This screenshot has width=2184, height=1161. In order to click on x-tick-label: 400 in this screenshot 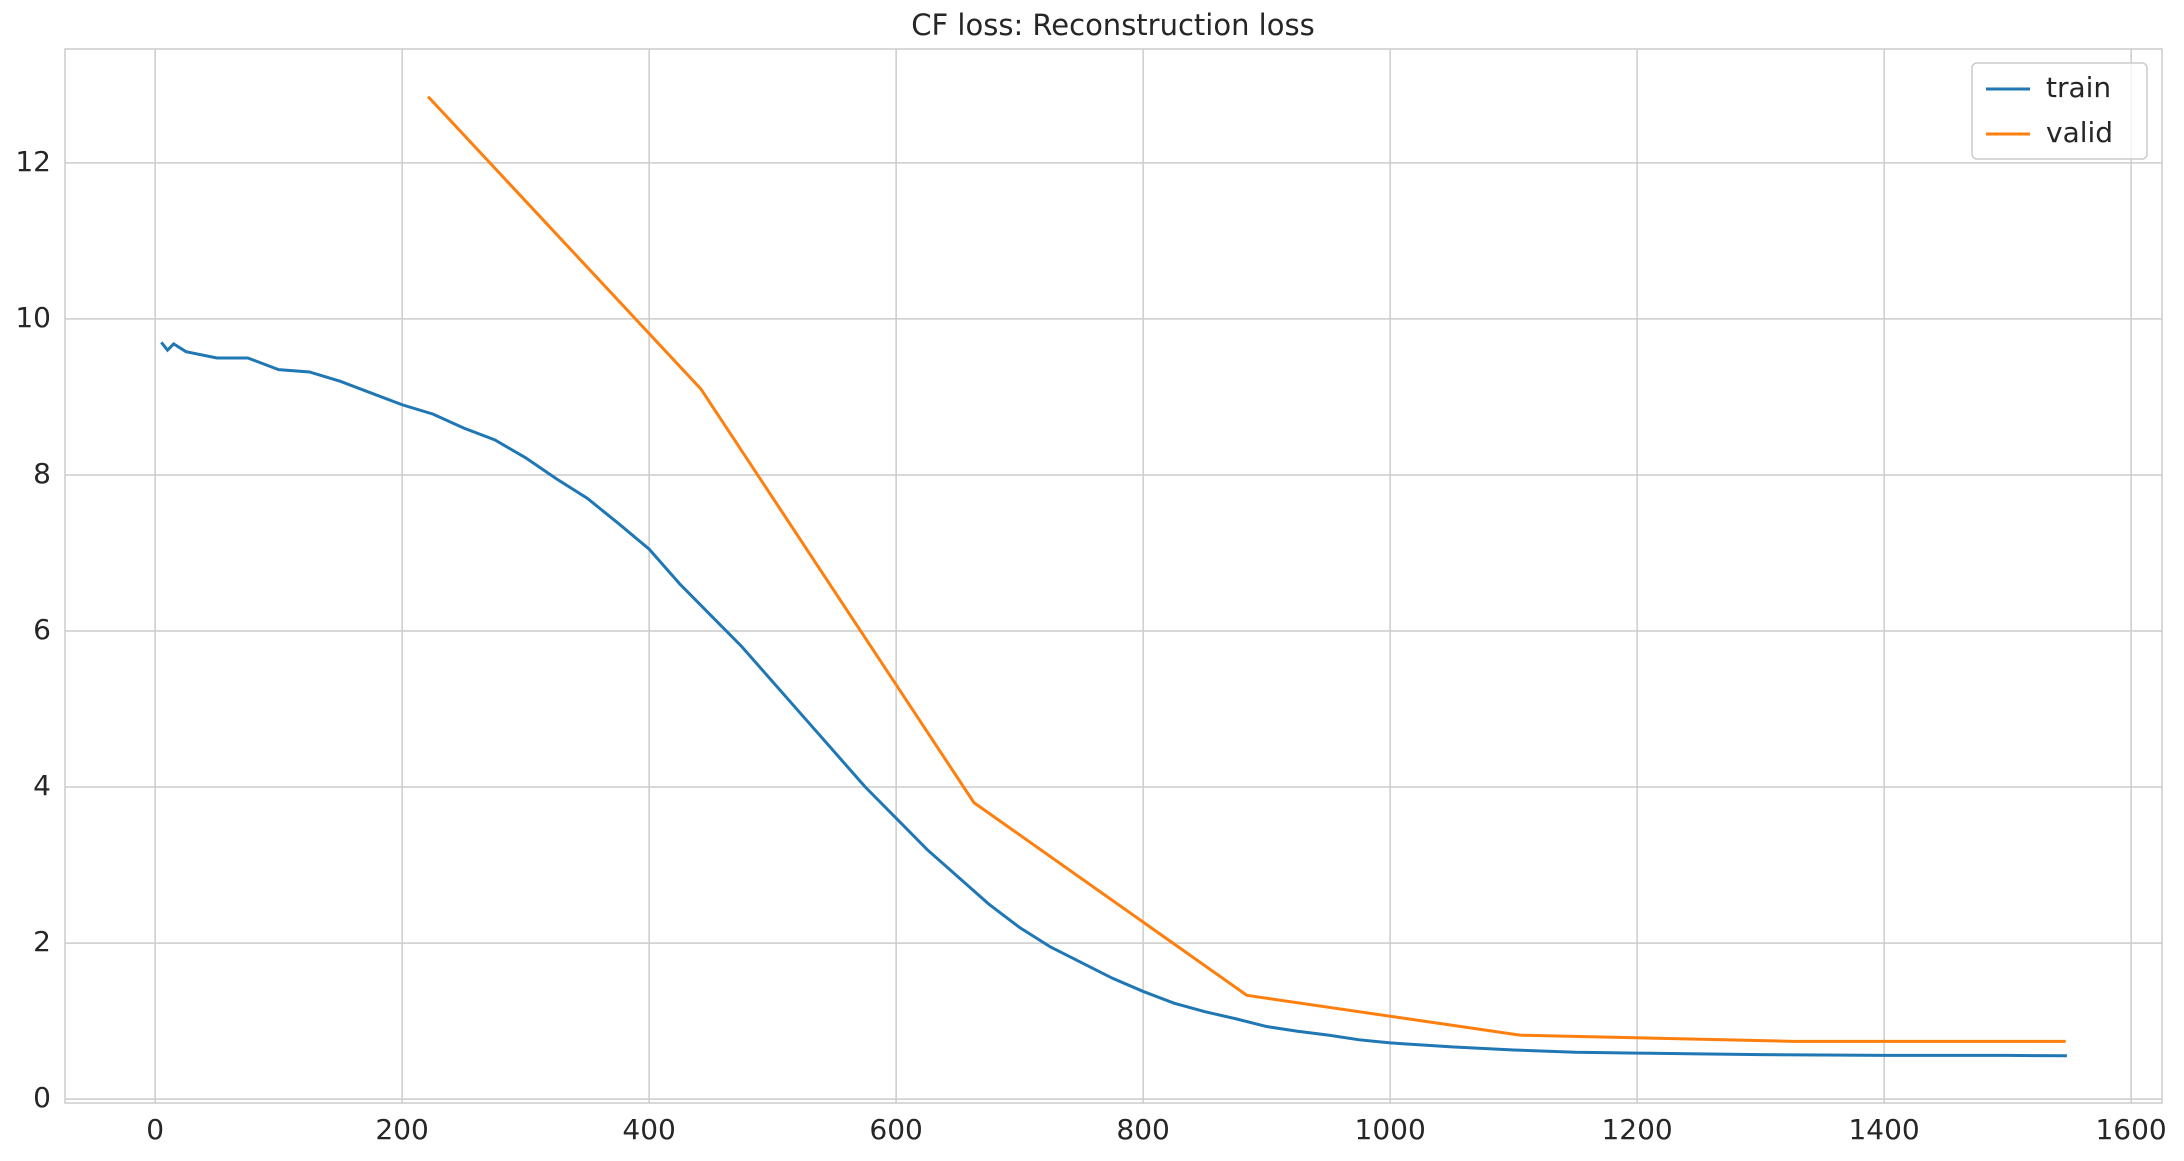, I will do `click(648, 1129)`.